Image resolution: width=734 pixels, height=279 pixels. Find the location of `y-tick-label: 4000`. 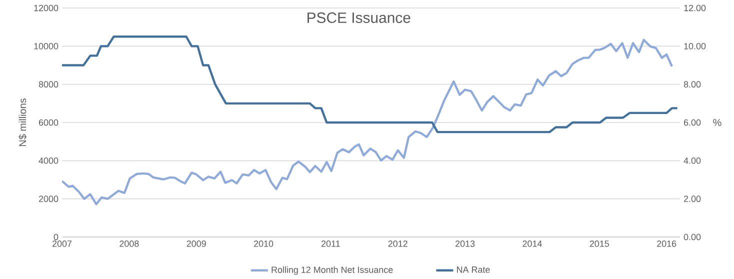

y-tick-label: 4000 is located at coordinates (48, 160).